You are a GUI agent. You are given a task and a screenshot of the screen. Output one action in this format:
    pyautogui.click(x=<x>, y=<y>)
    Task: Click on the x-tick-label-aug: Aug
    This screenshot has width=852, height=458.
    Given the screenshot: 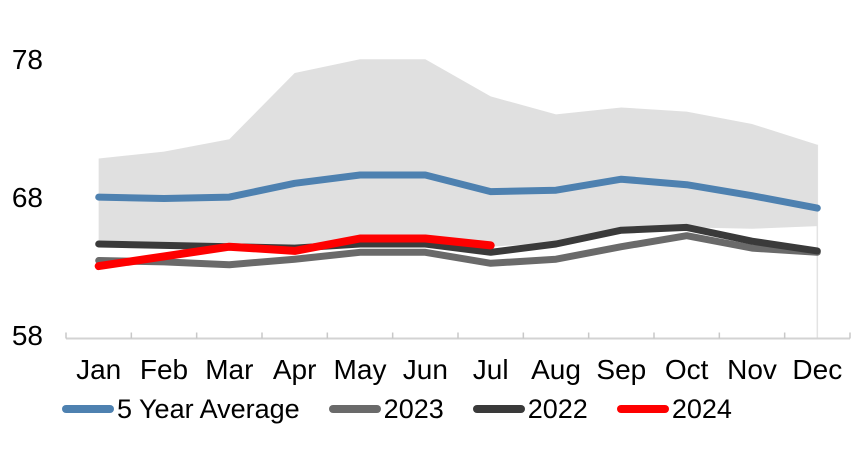 What is the action you would take?
    pyautogui.click(x=556, y=369)
    